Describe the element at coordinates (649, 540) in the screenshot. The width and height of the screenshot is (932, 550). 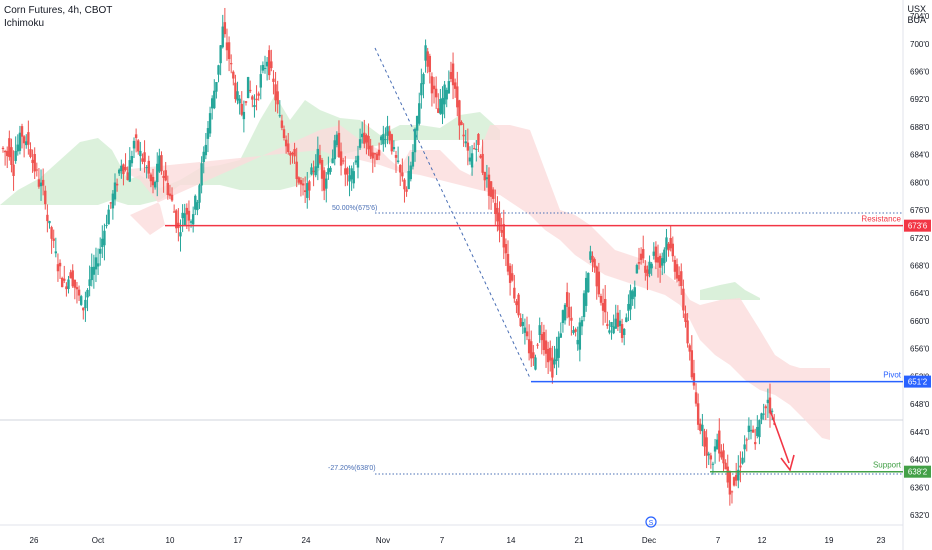
I see `x-tick-label: Dec` at that location.